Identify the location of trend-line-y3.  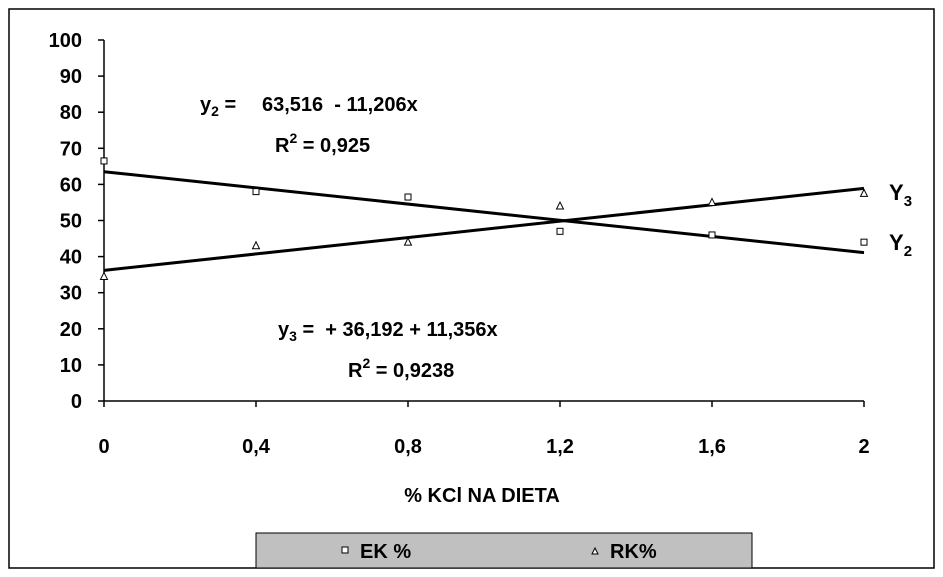
(484, 229).